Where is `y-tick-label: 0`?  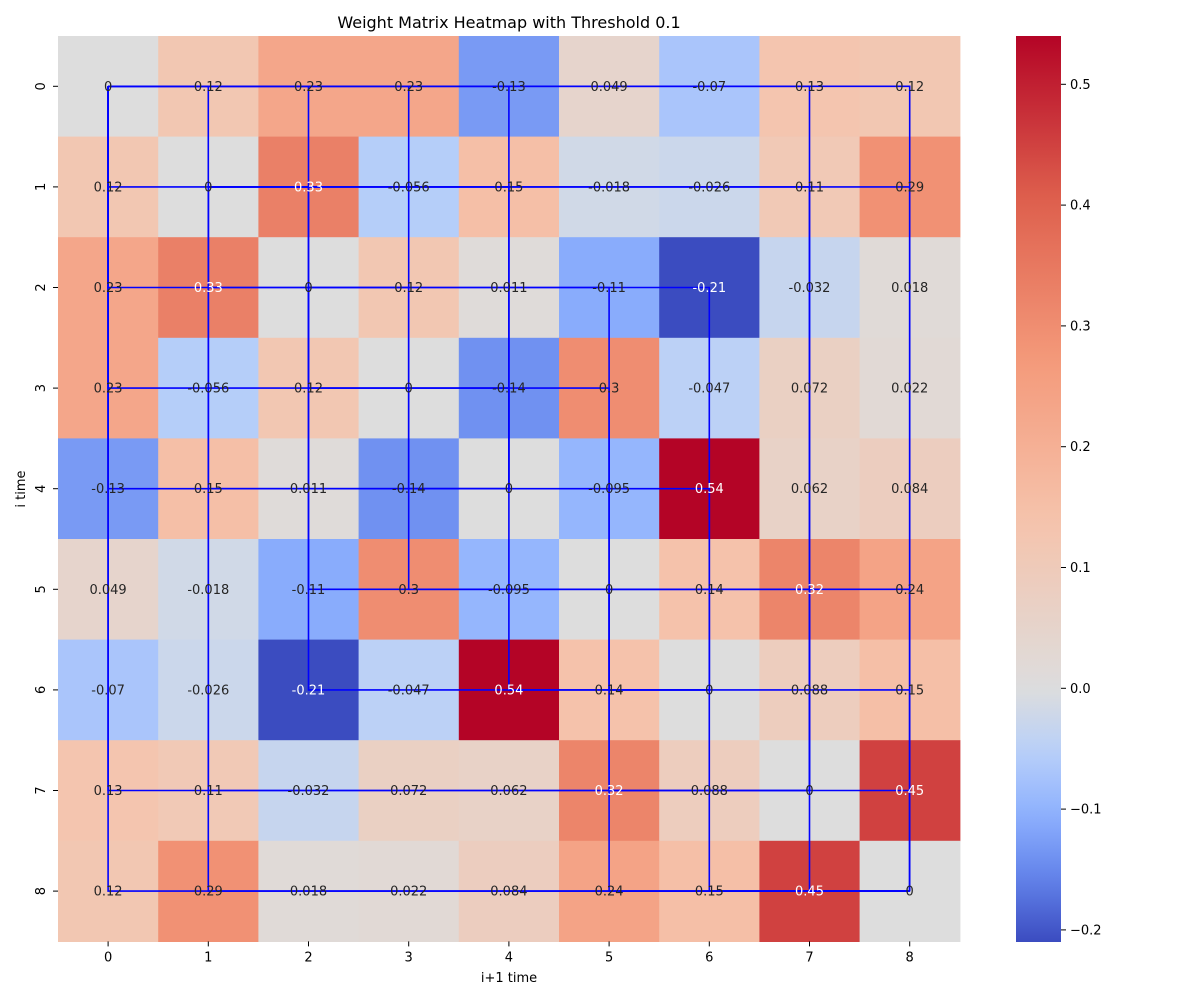 y-tick-label: 0 is located at coordinates (41, 86).